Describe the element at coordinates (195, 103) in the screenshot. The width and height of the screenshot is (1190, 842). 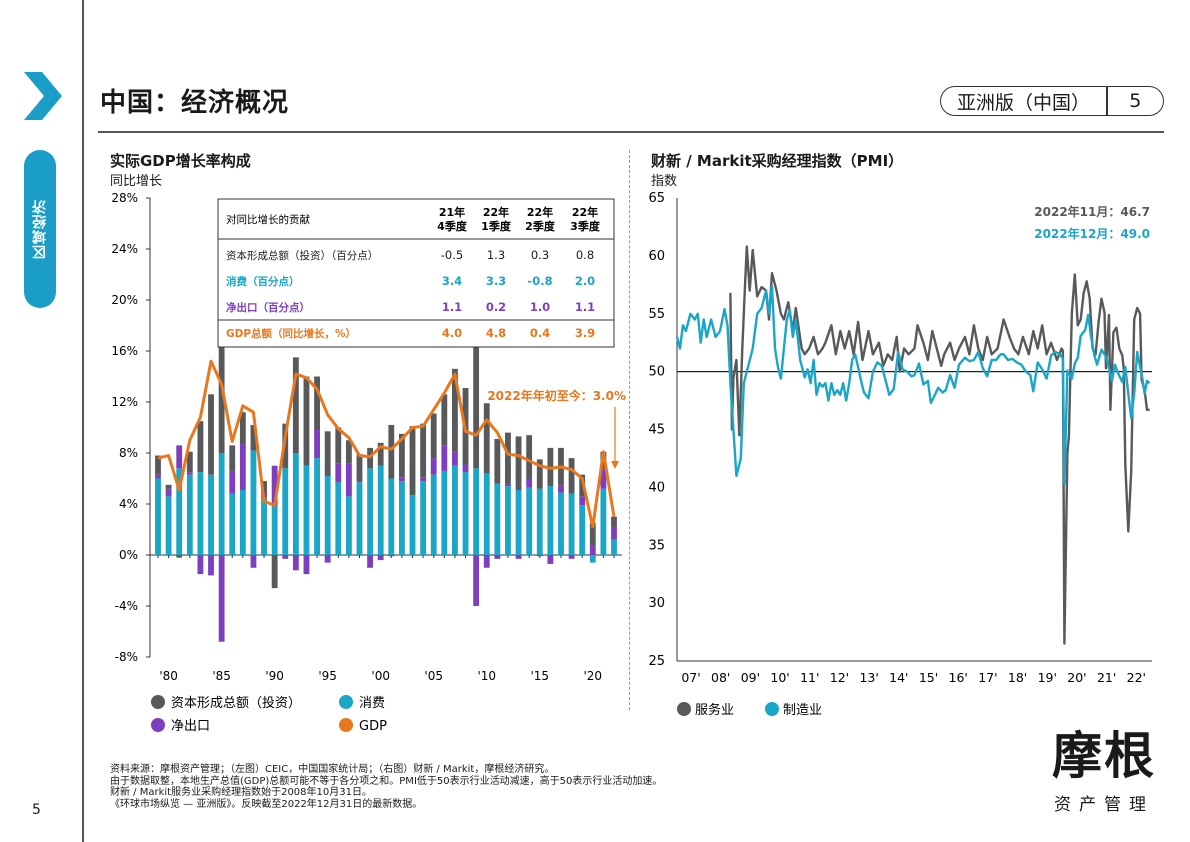
I see `page-title: 中国：经济概况` at that location.